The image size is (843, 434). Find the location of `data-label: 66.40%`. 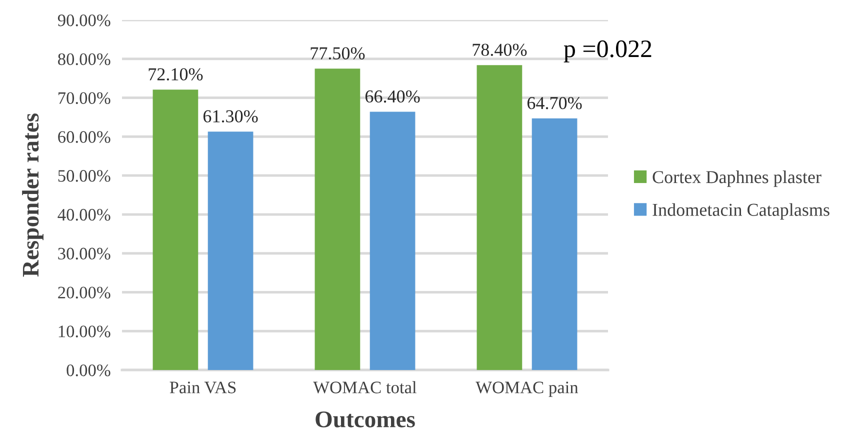

data-label: 66.40% is located at coordinates (392, 96).